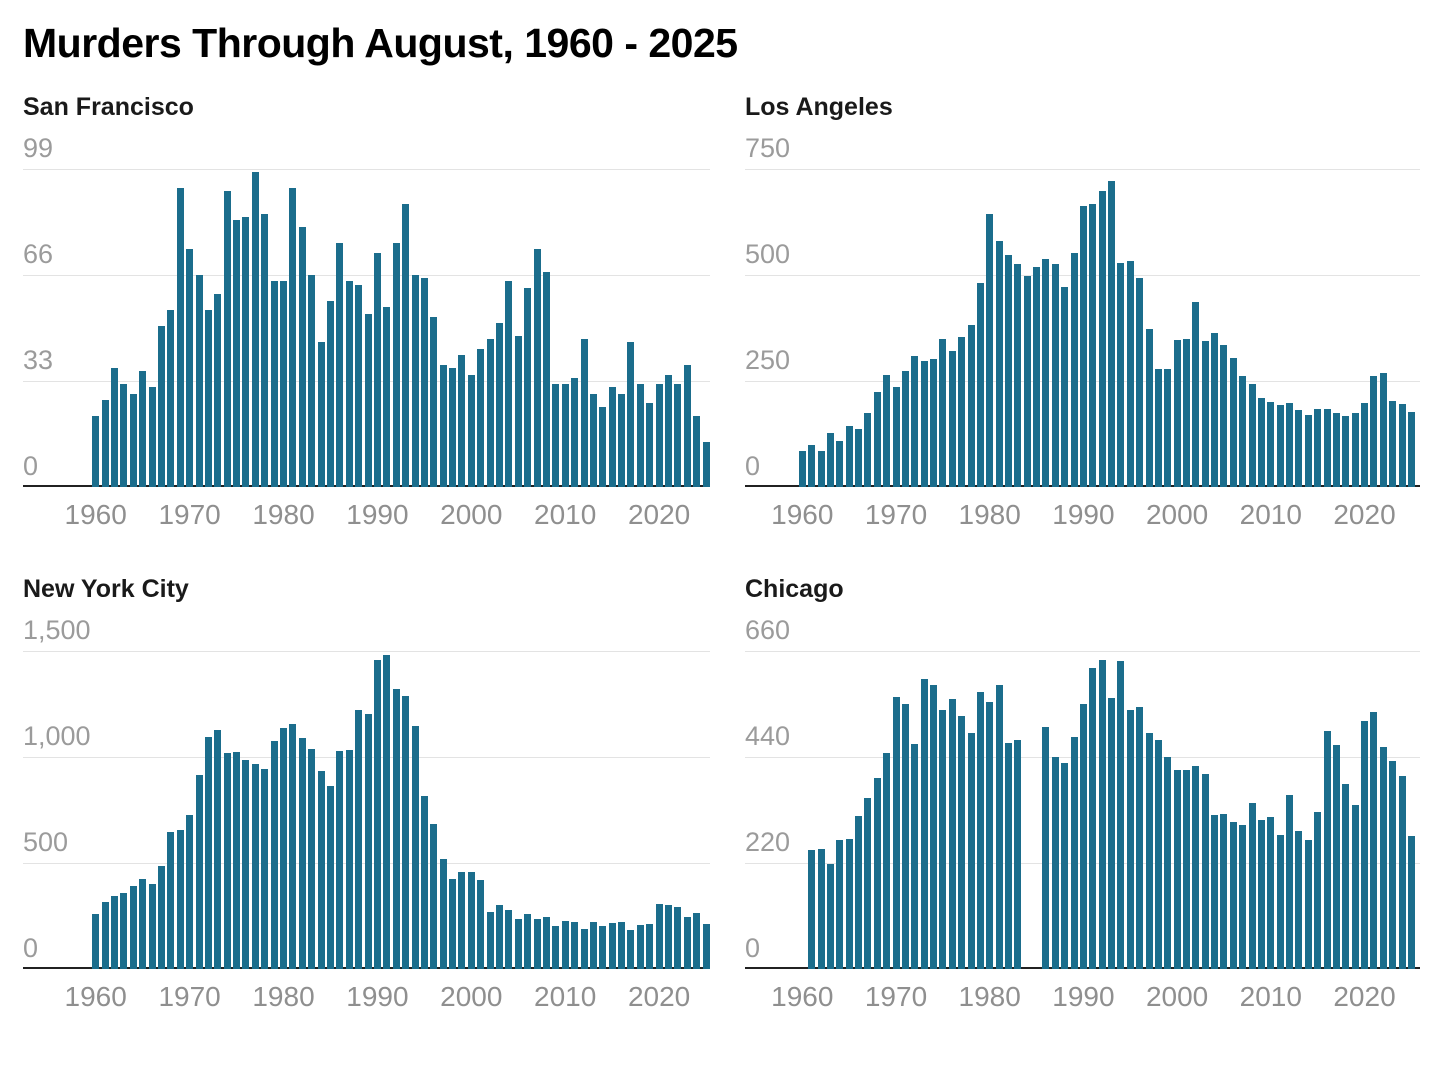 The image size is (1431, 1071). I want to click on chart-title-chicago: Chicago, so click(794, 589).